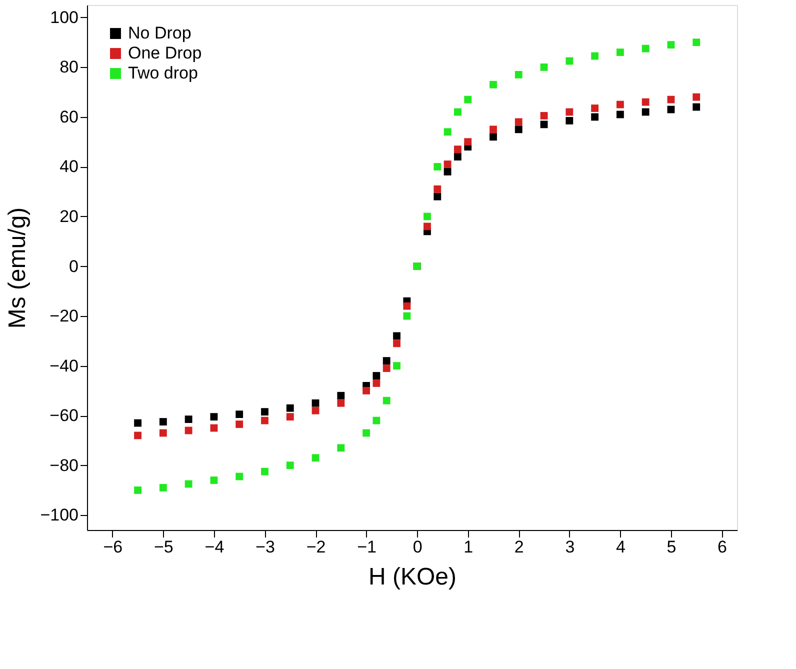 The width and height of the screenshot is (796, 669). I want to click on y-tick-label: −80, so click(64, 465).